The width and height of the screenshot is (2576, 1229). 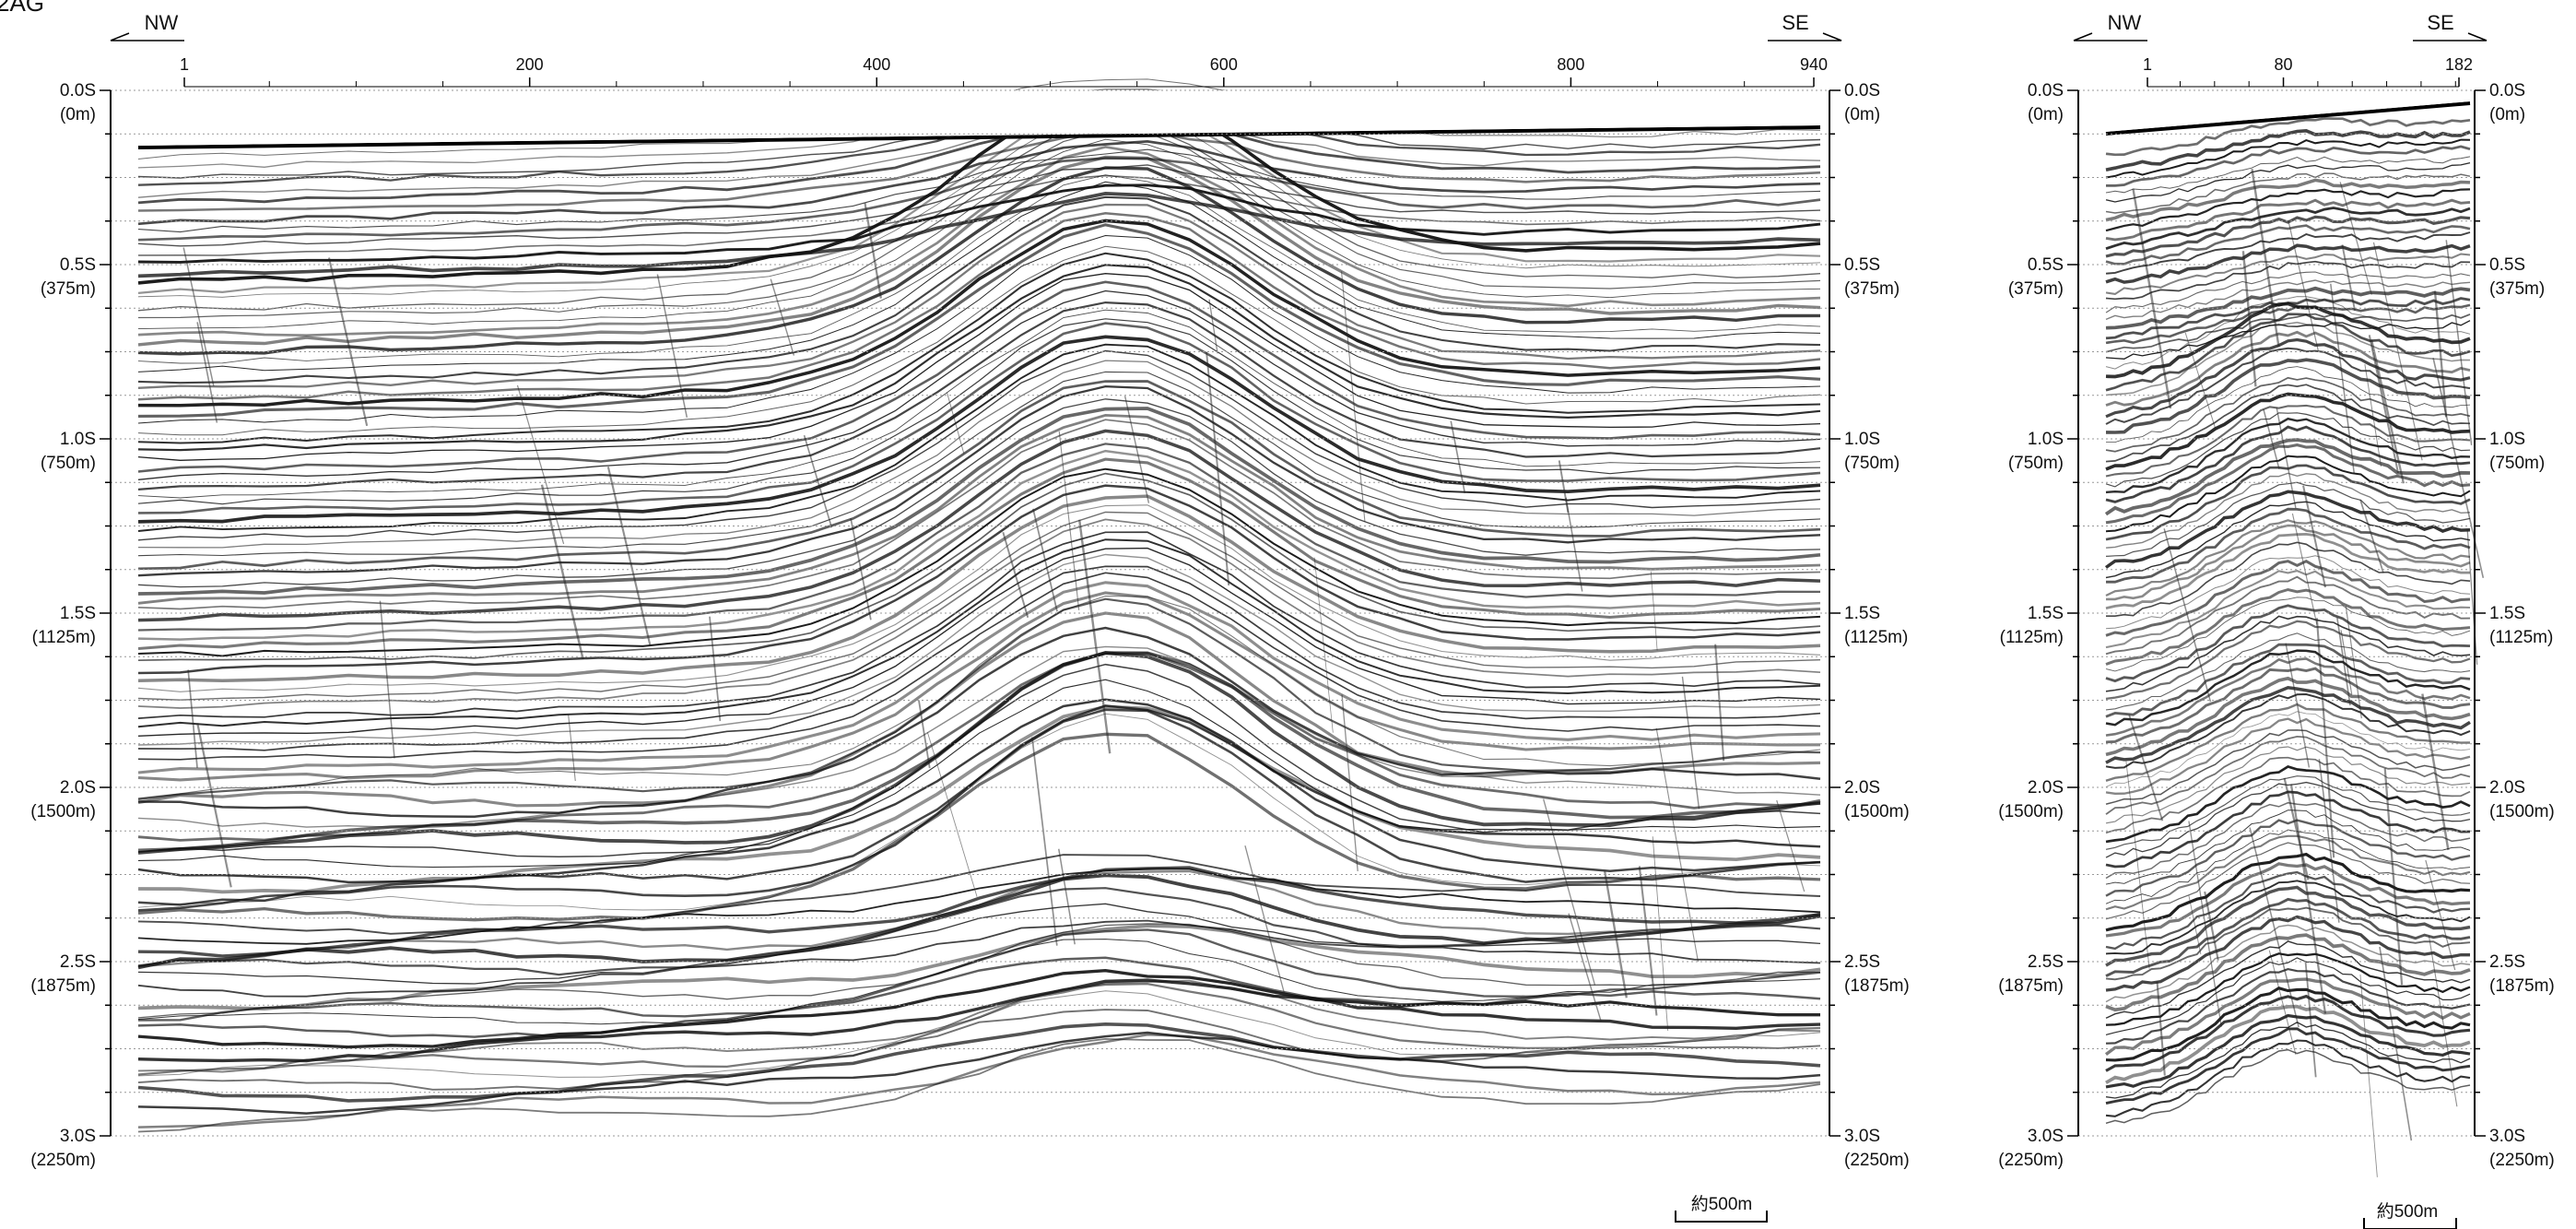 What do you see at coordinates (1814, 64) in the screenshot?
I see `cdp-tick-label: 940` at bounding box center [1814, 64].